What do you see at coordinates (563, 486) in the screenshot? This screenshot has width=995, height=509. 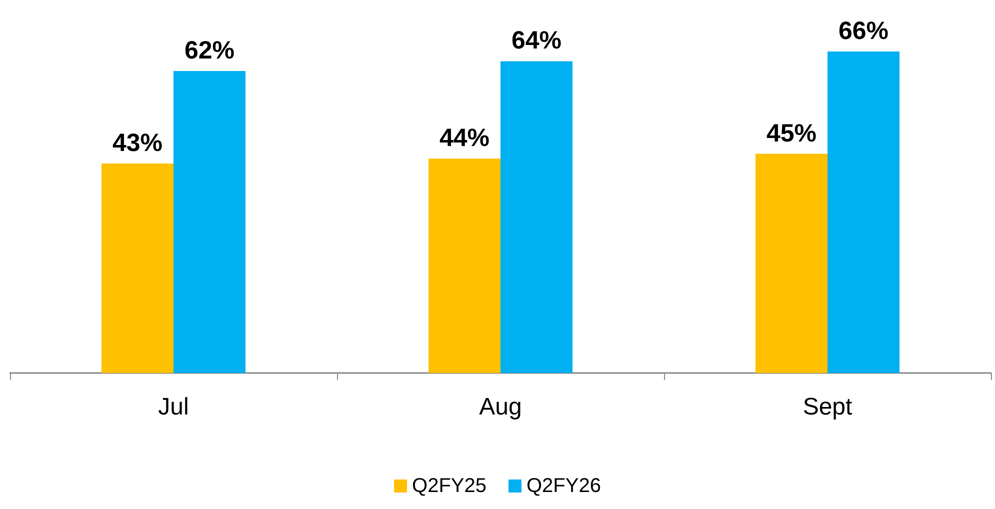 I see `legend-label: Q2FY26` at bounding box center [563, 486].